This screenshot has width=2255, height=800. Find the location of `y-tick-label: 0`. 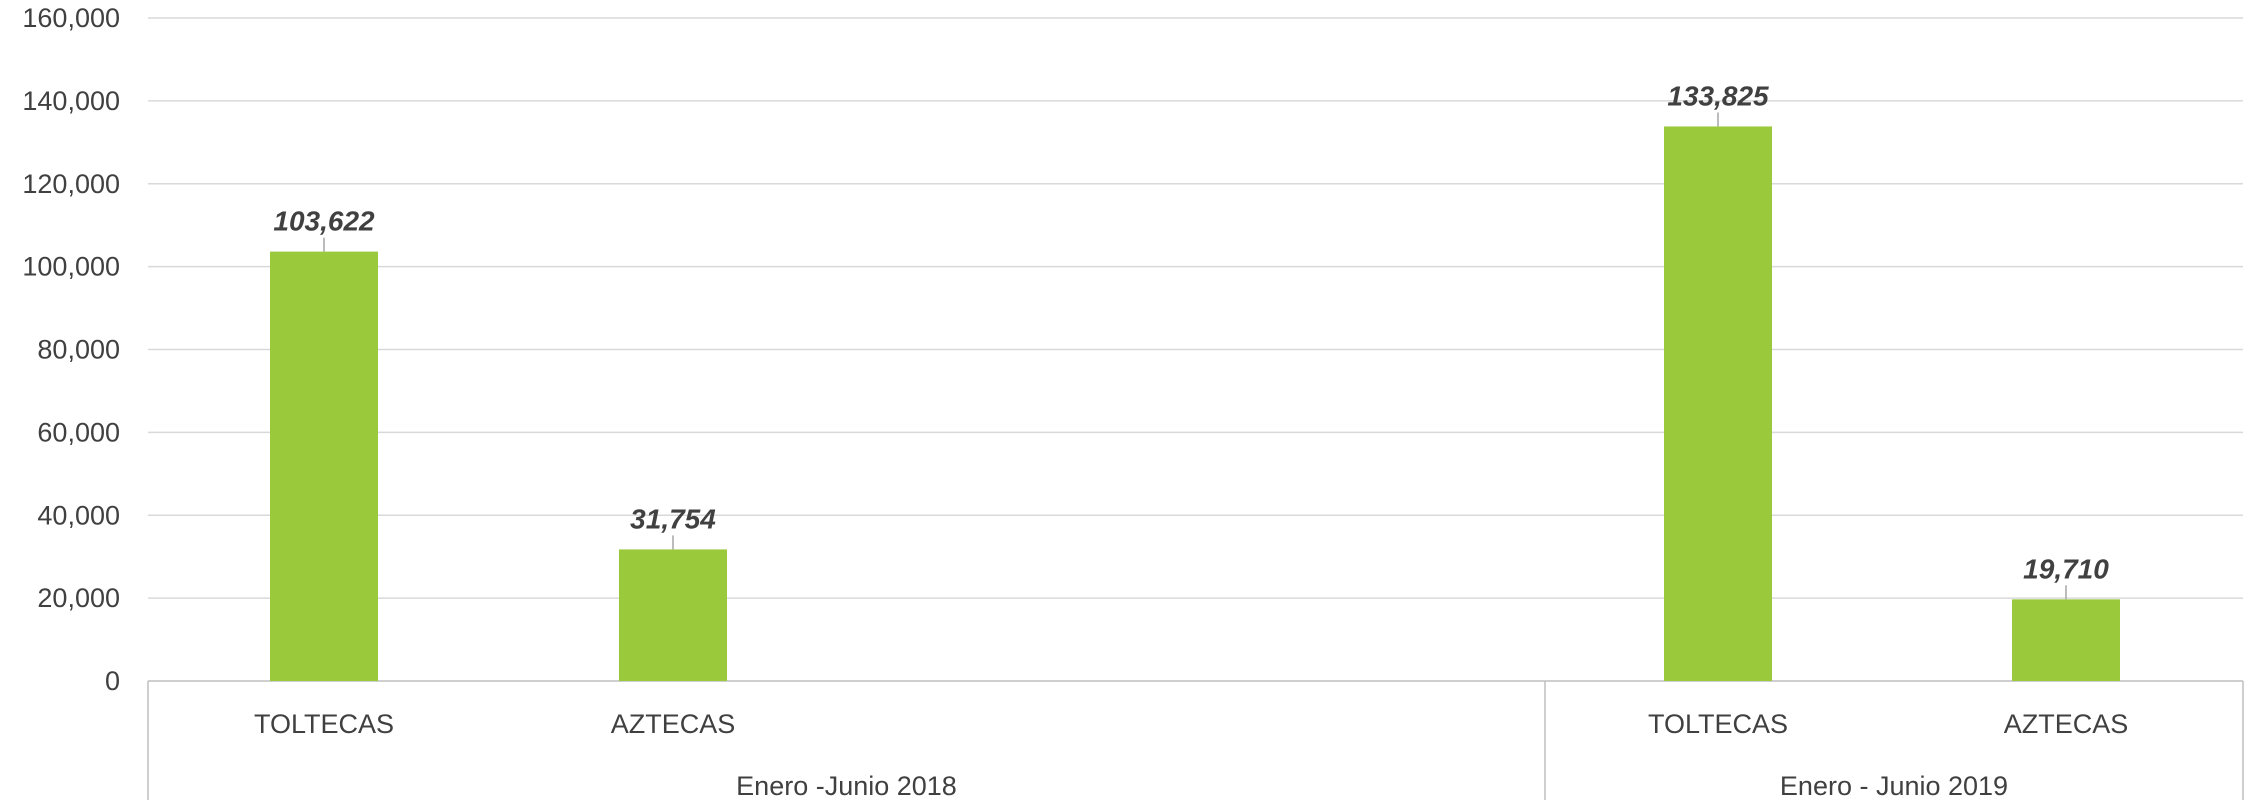

y-tick-label: 0 is located at coordinates (112, 681).